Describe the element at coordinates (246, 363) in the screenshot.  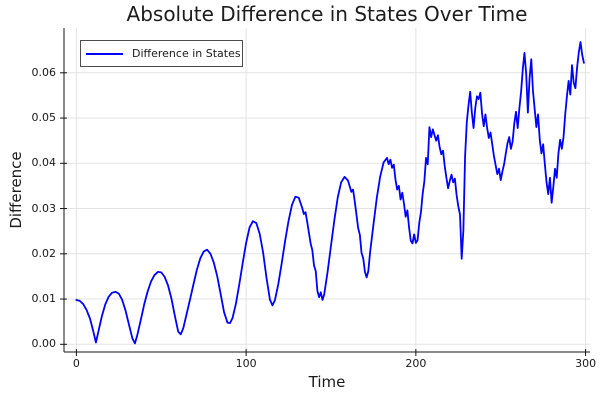
I see `x-tick-label: 100` at that location.